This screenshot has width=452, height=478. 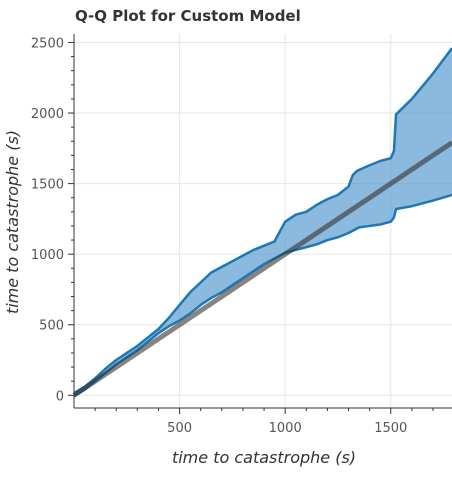 What do you see at coordinates (390, 428) in the screenshot?
I see `x-tick-label: 1500` at bounding box center [390, 428].